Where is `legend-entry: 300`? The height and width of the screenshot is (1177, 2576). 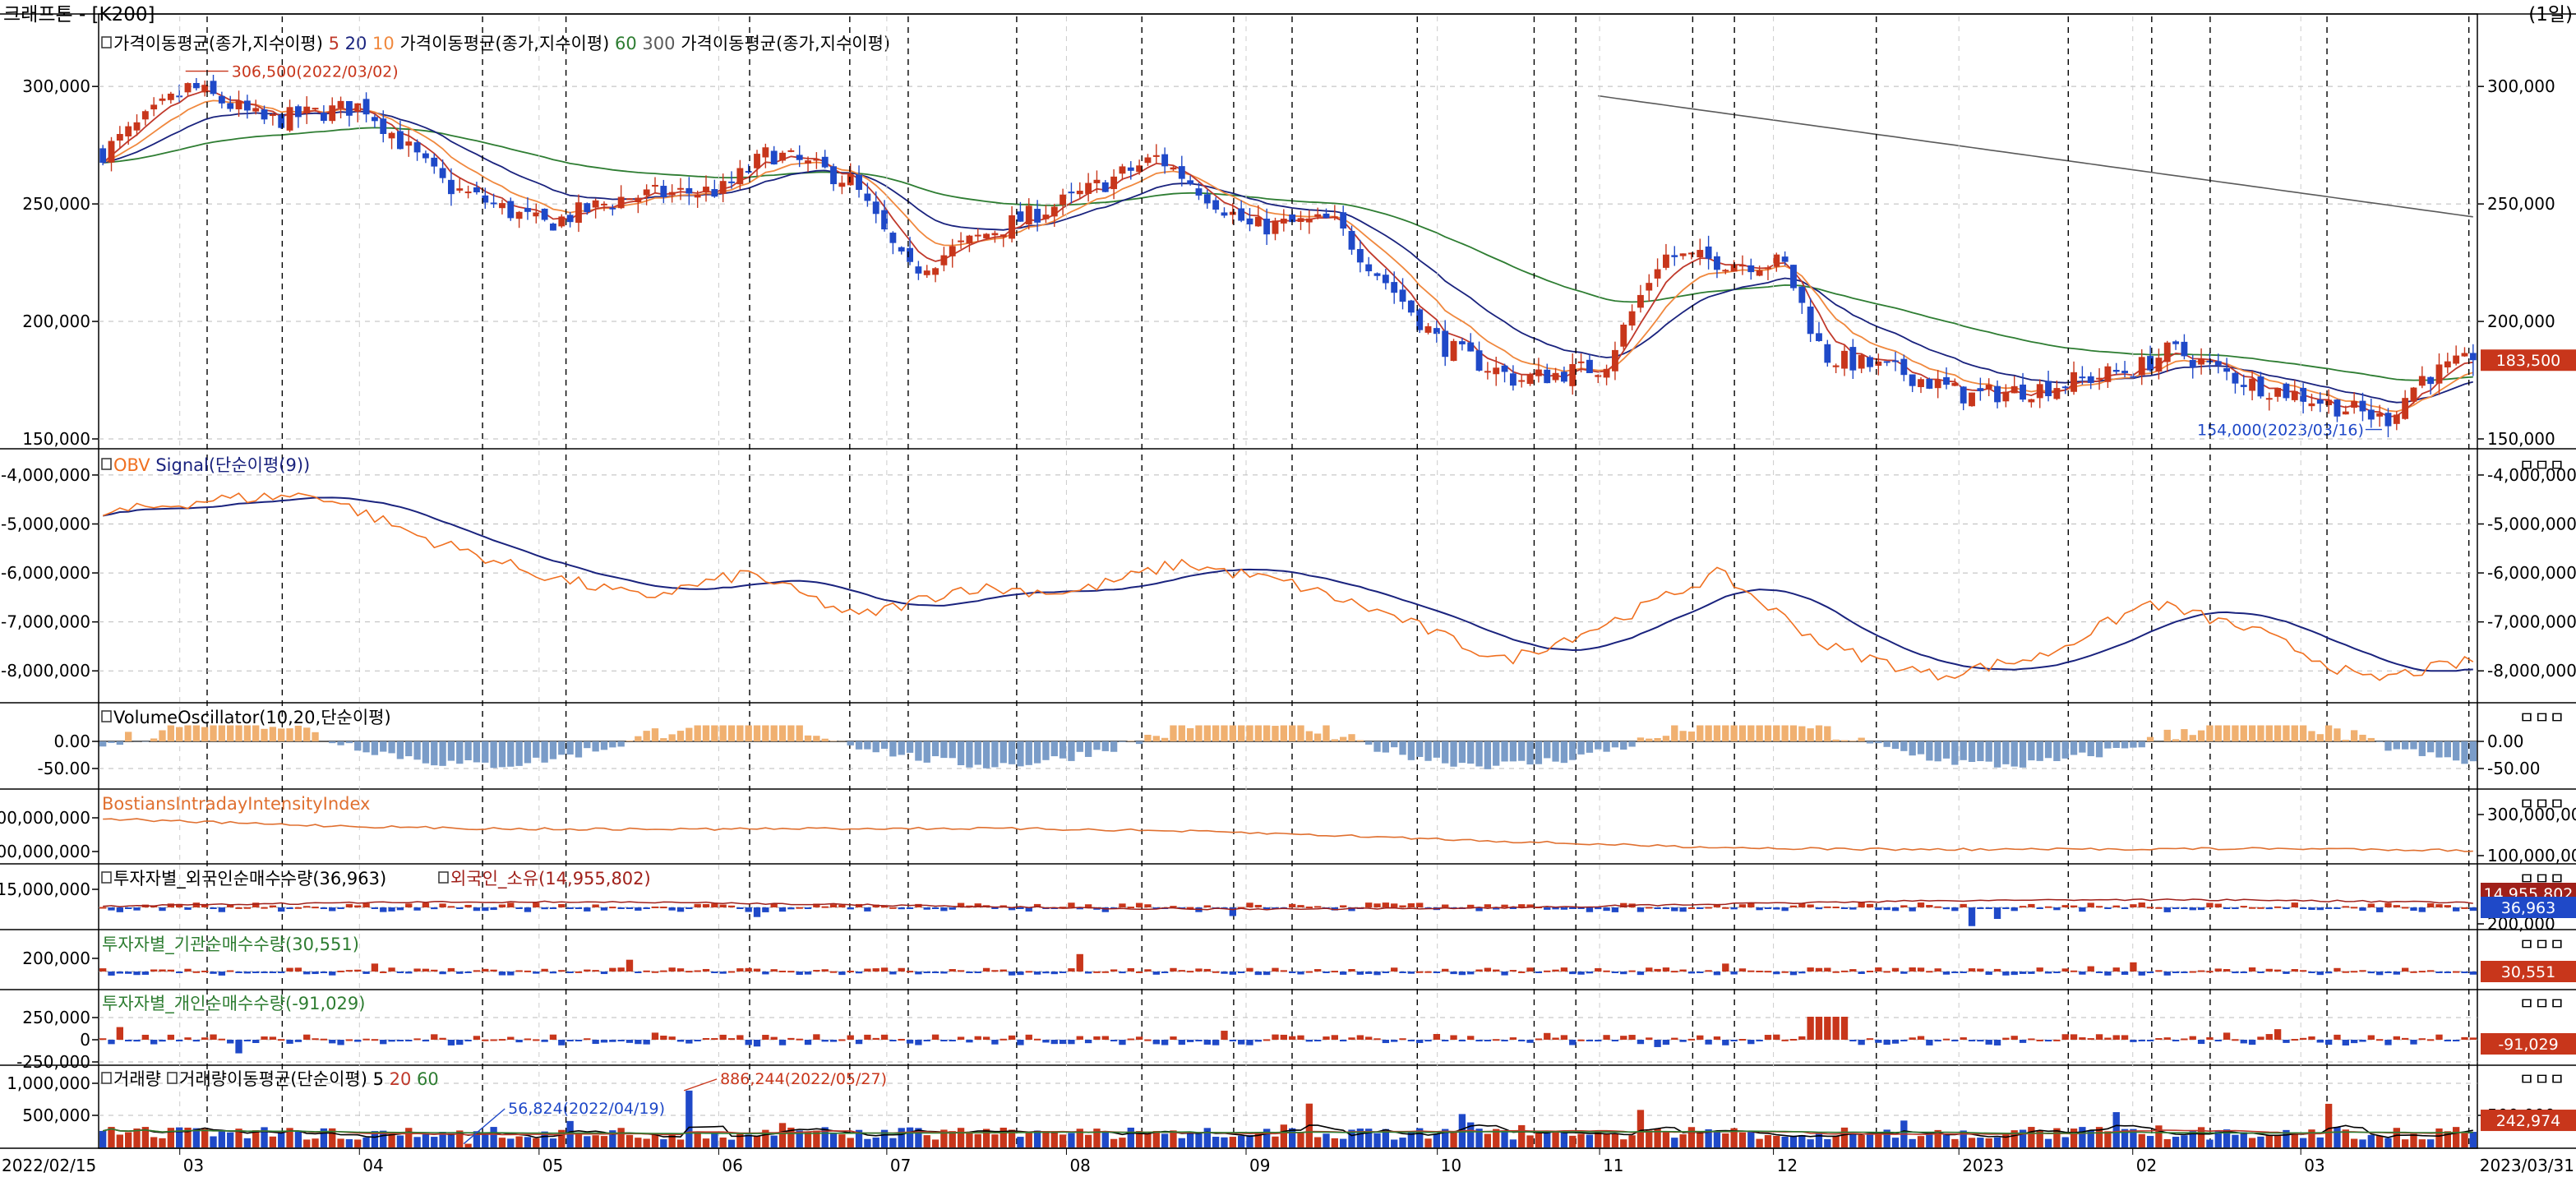 legend-entry: 300 is located at coordinates (656, 43).